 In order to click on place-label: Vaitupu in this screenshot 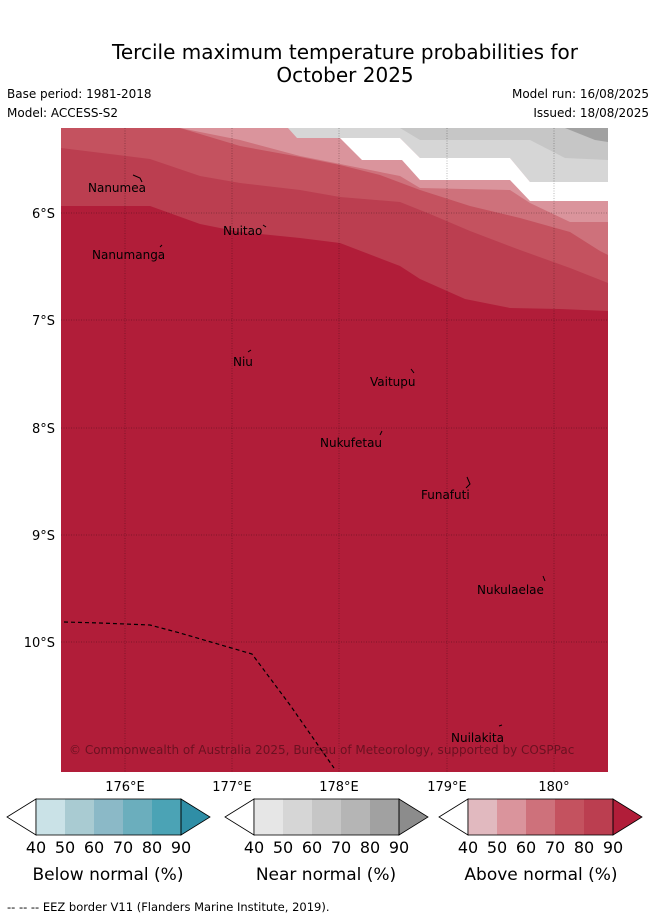, I will do `click(393, 382)`.